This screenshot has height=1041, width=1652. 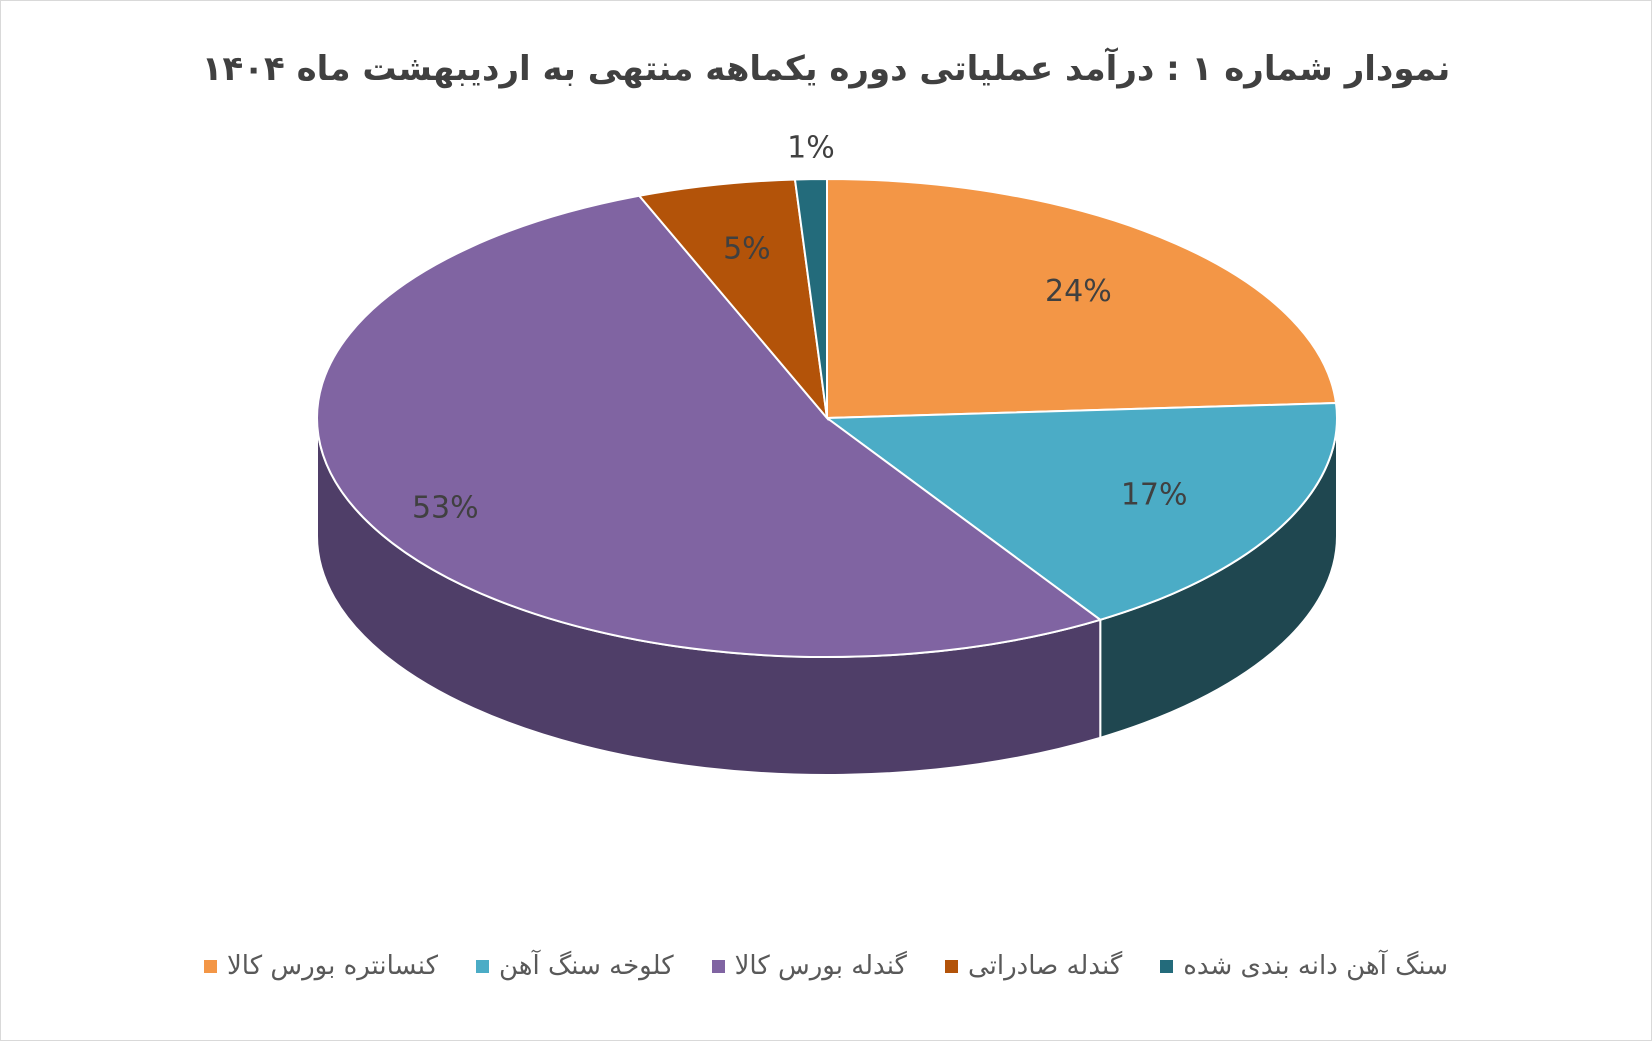 I want to click on legend-item: گندله بورس کالا, so click(x=809, y=966).